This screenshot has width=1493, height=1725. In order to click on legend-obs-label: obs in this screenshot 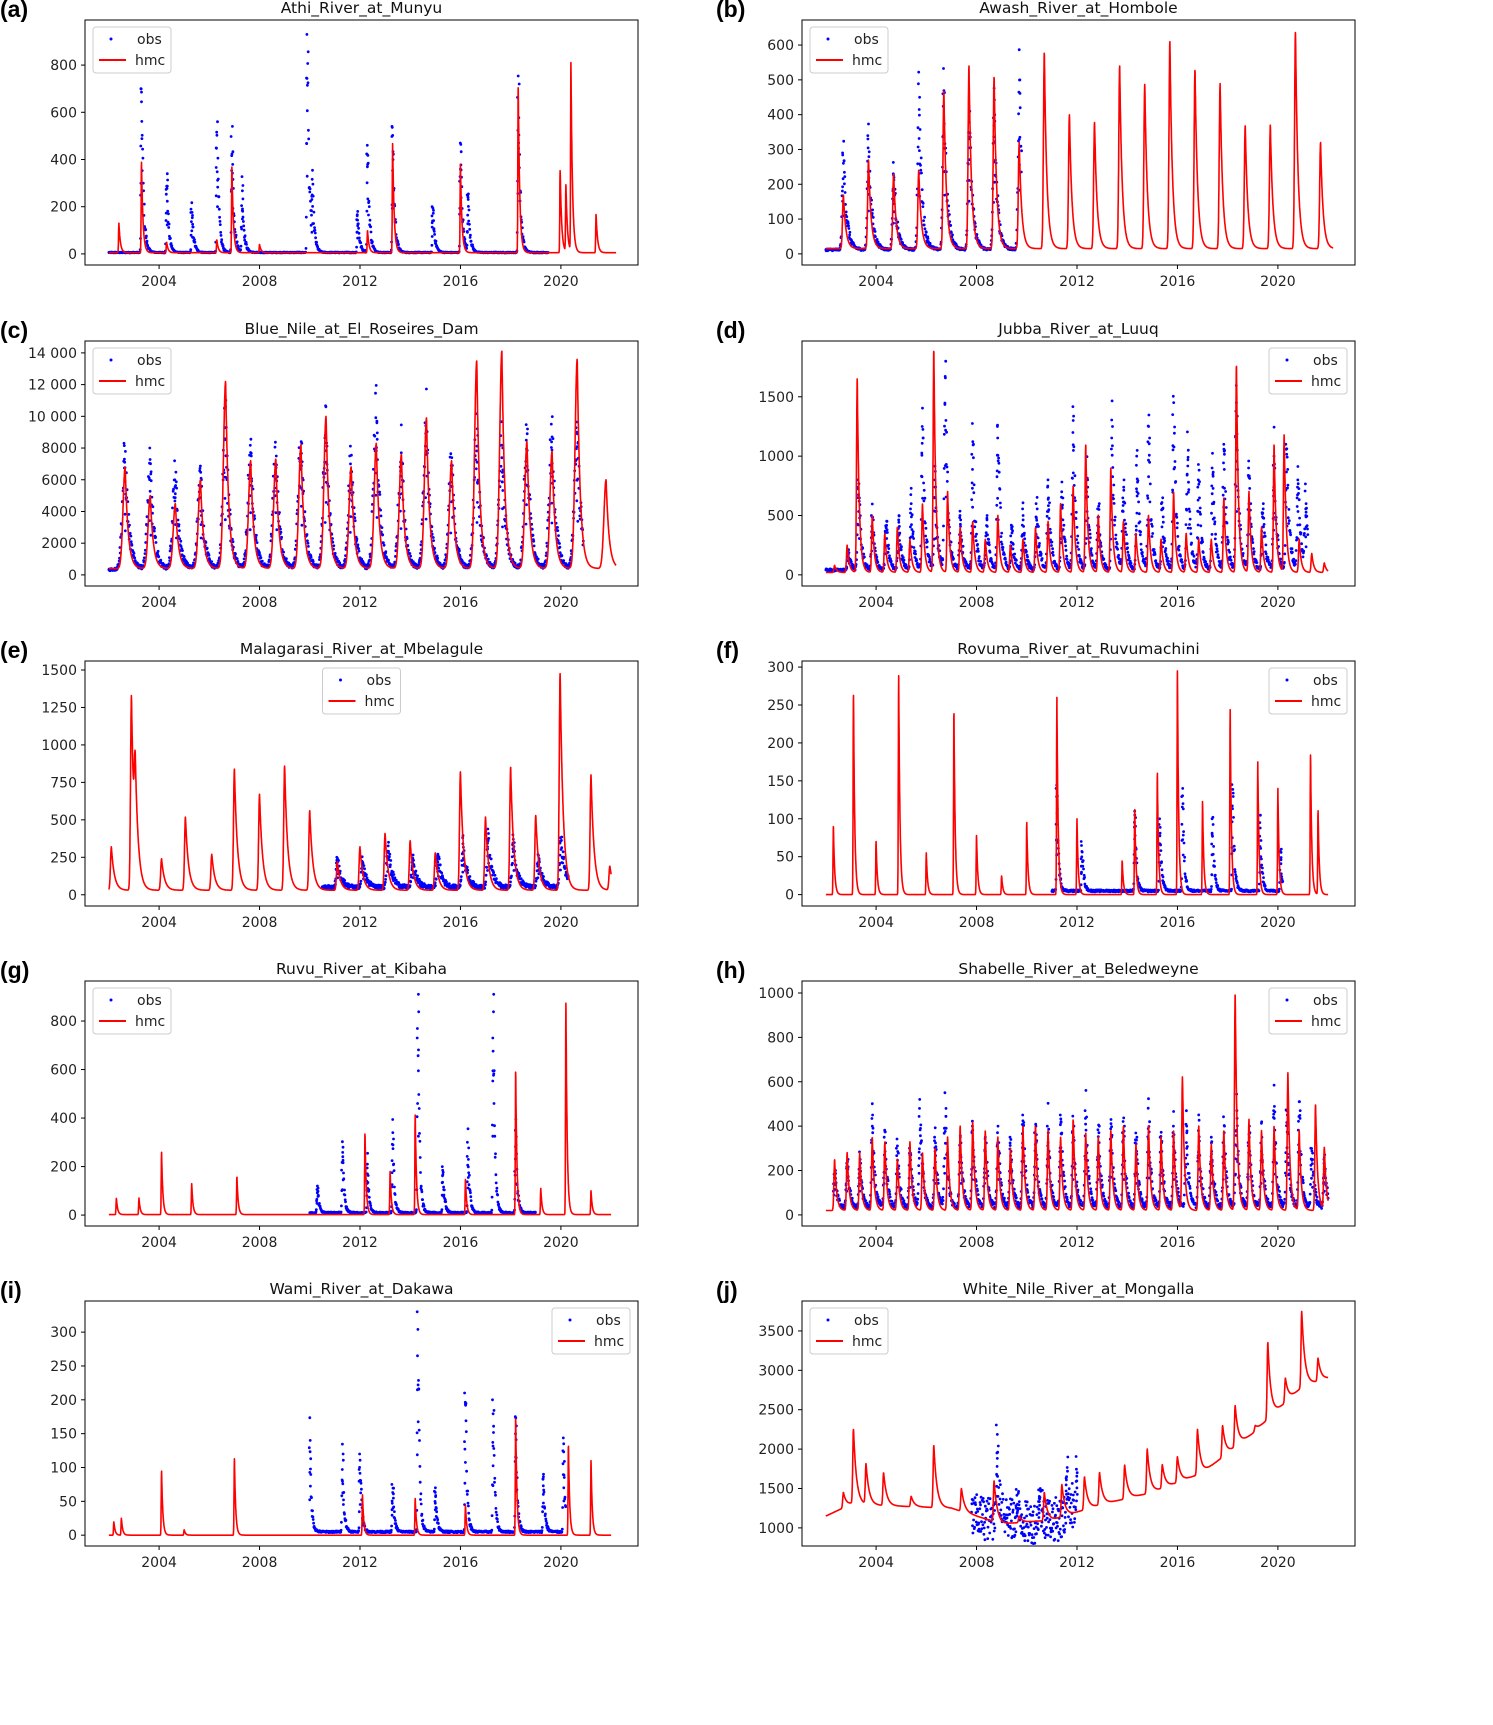, I will do `click(149, 361)`.